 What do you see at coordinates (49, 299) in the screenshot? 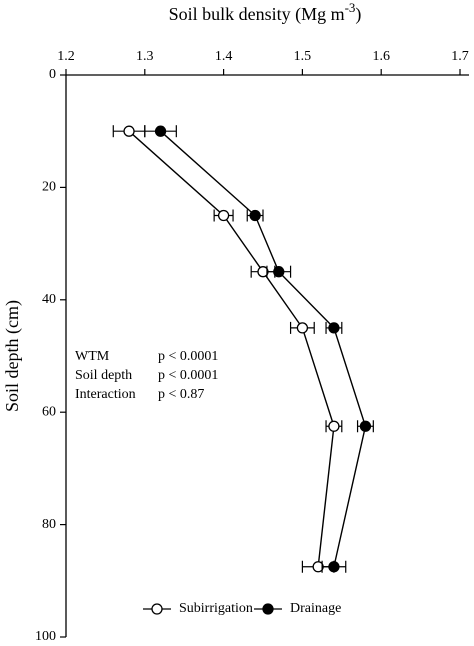
I see `y-tick-label: 40` at bounding box center [49, 299].